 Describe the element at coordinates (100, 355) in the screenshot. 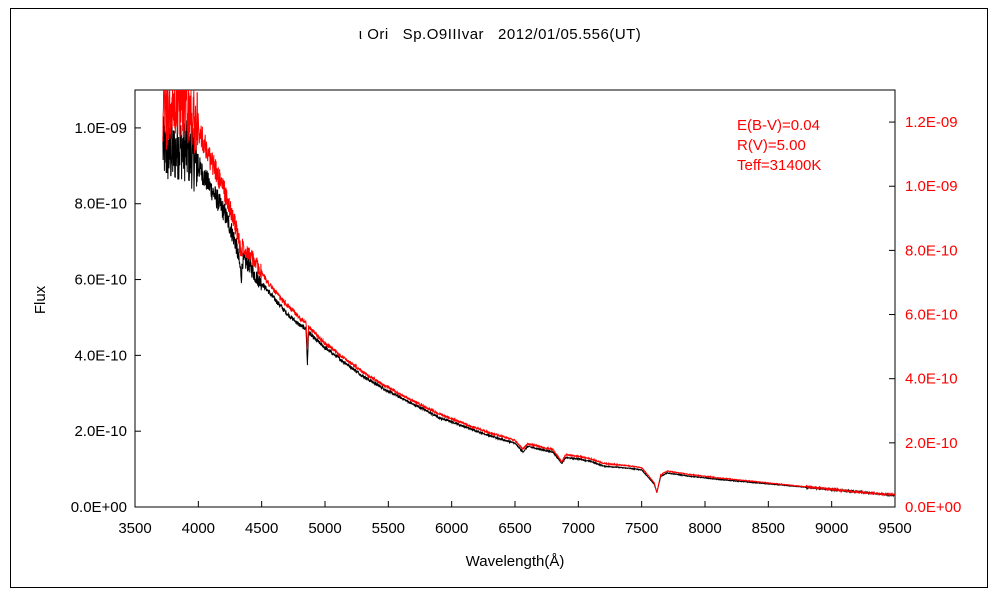

I see `y-left-tick-label: 4.0E-10` at that location.